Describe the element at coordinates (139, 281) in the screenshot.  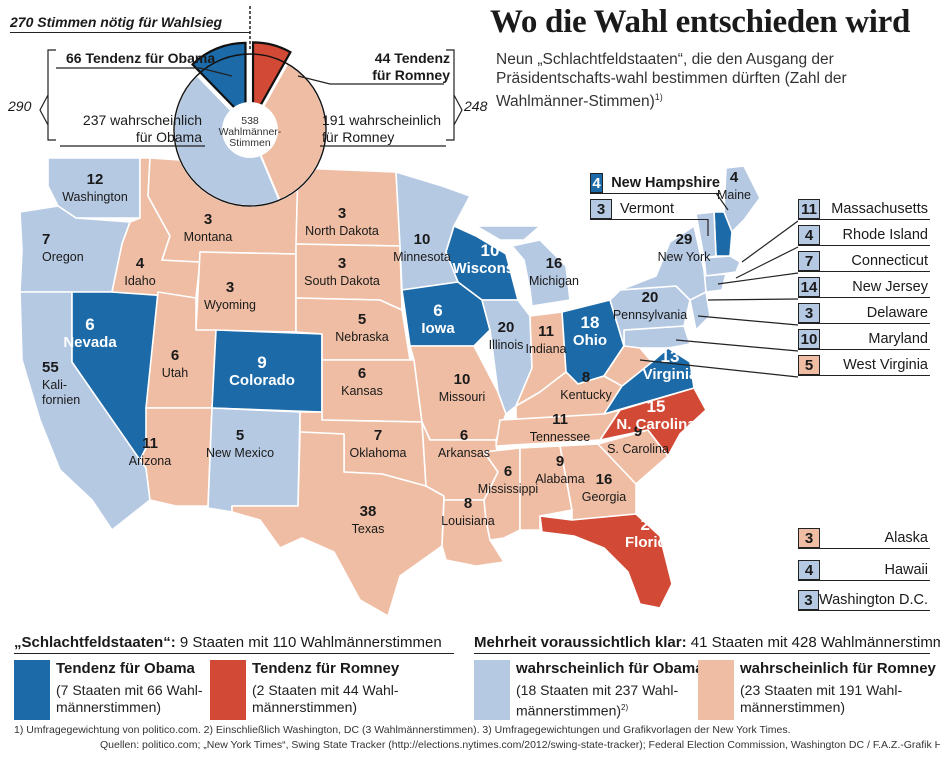
I see `state-name-id: Idaho` at that location.